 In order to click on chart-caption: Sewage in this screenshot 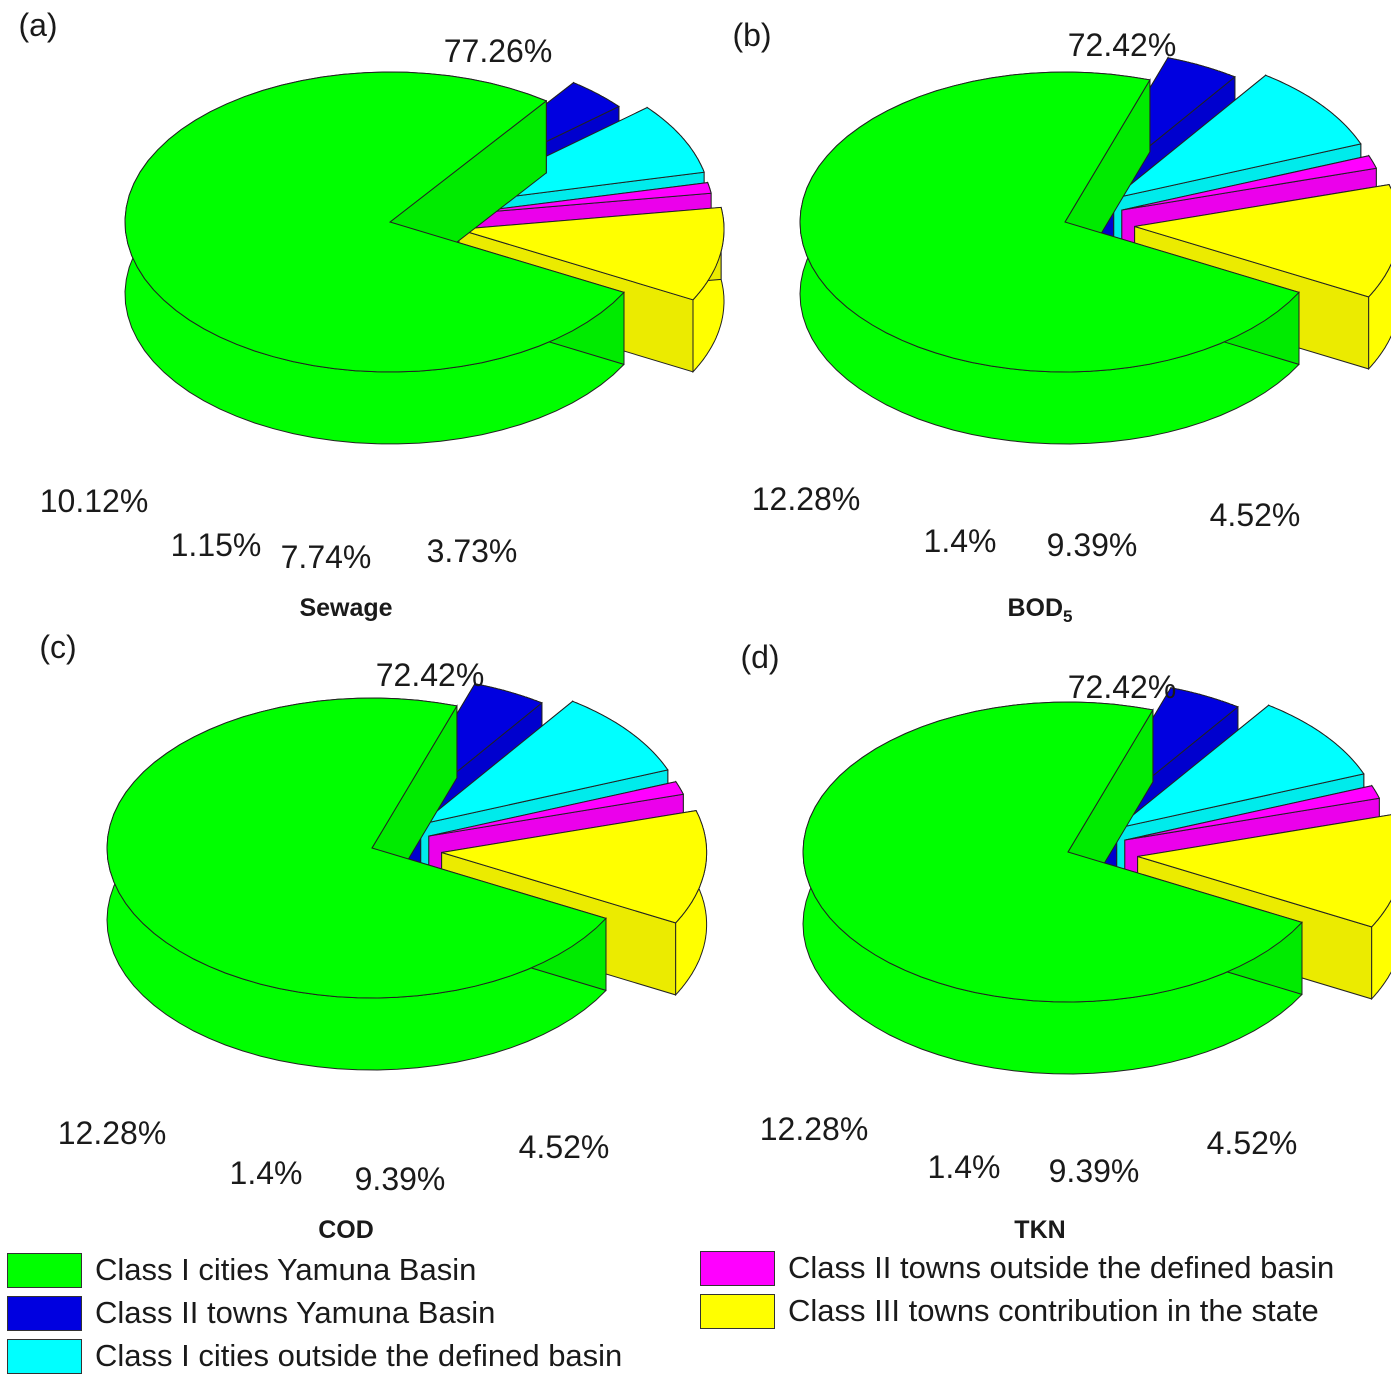, I will do `click(345, 608)`.